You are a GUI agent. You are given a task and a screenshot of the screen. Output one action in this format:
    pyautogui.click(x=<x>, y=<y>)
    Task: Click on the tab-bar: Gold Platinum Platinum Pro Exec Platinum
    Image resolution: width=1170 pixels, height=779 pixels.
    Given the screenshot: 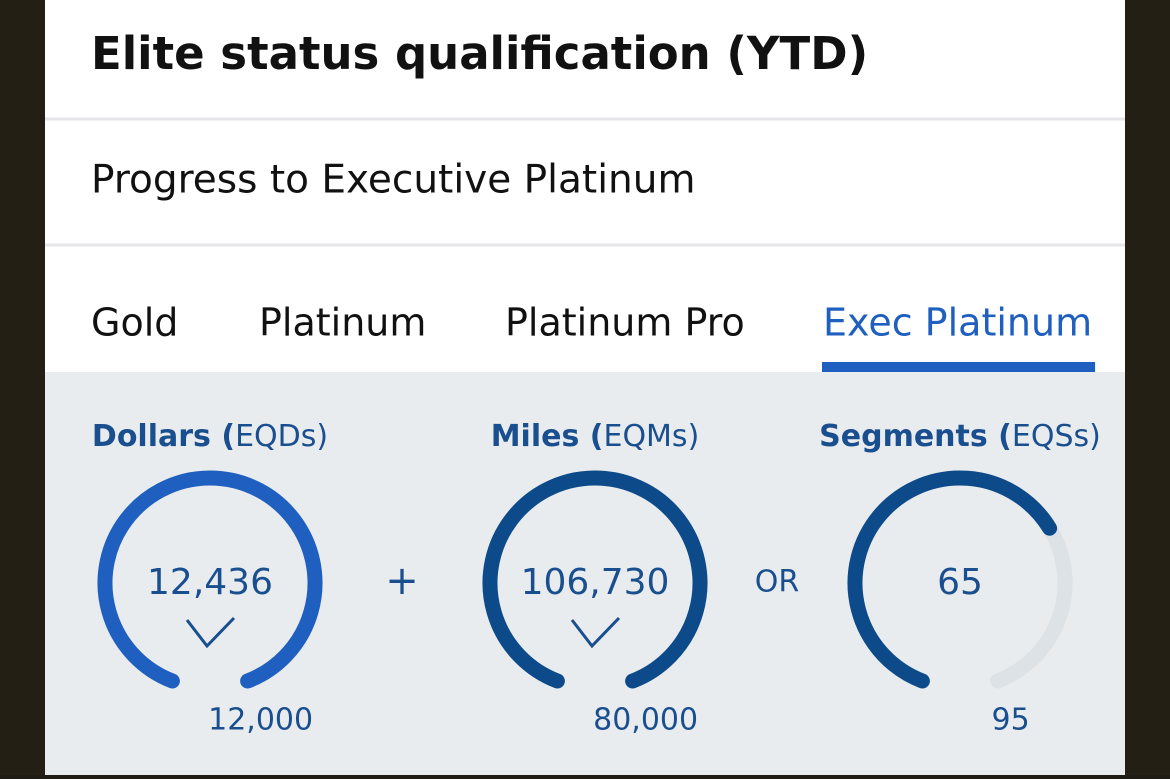 What is the action you would take?
    pyautogui.click(x=593, y=336)
    